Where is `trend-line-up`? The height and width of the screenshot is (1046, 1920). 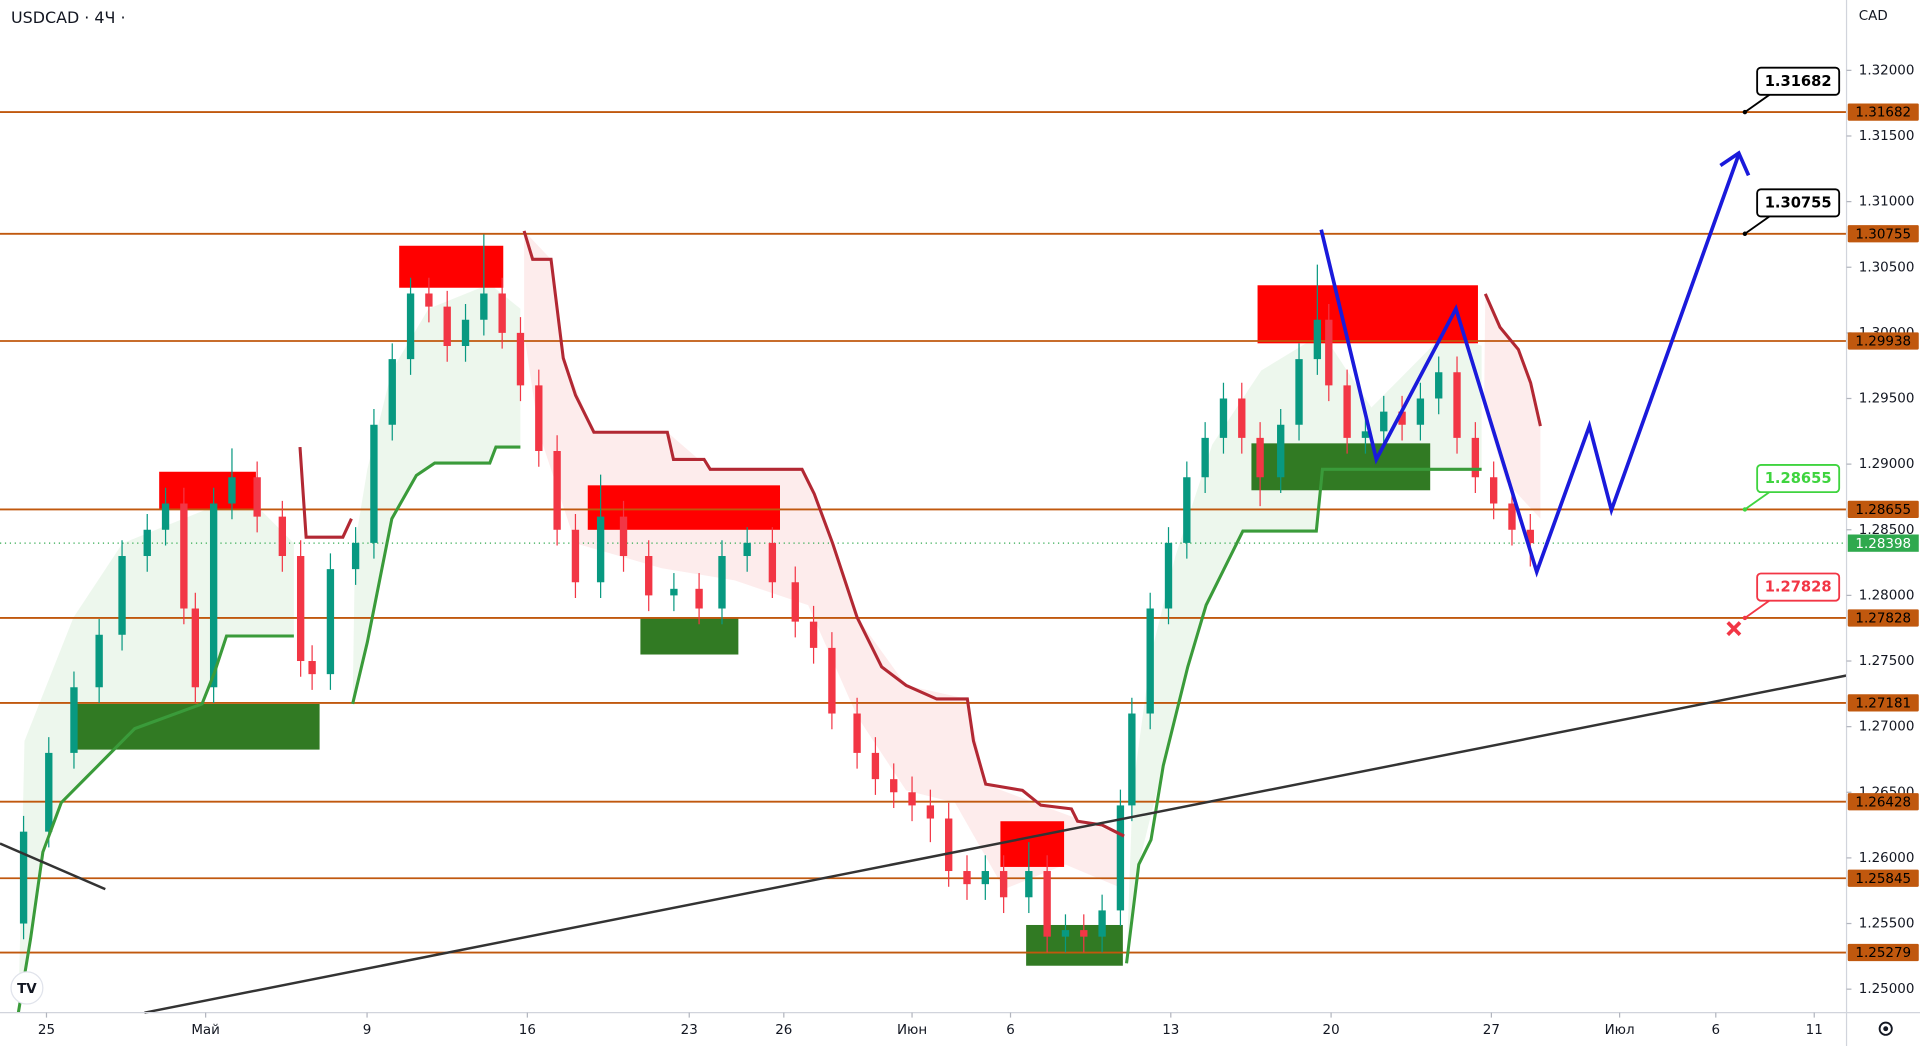 trend-line-up is located at coordinates (155, 823).